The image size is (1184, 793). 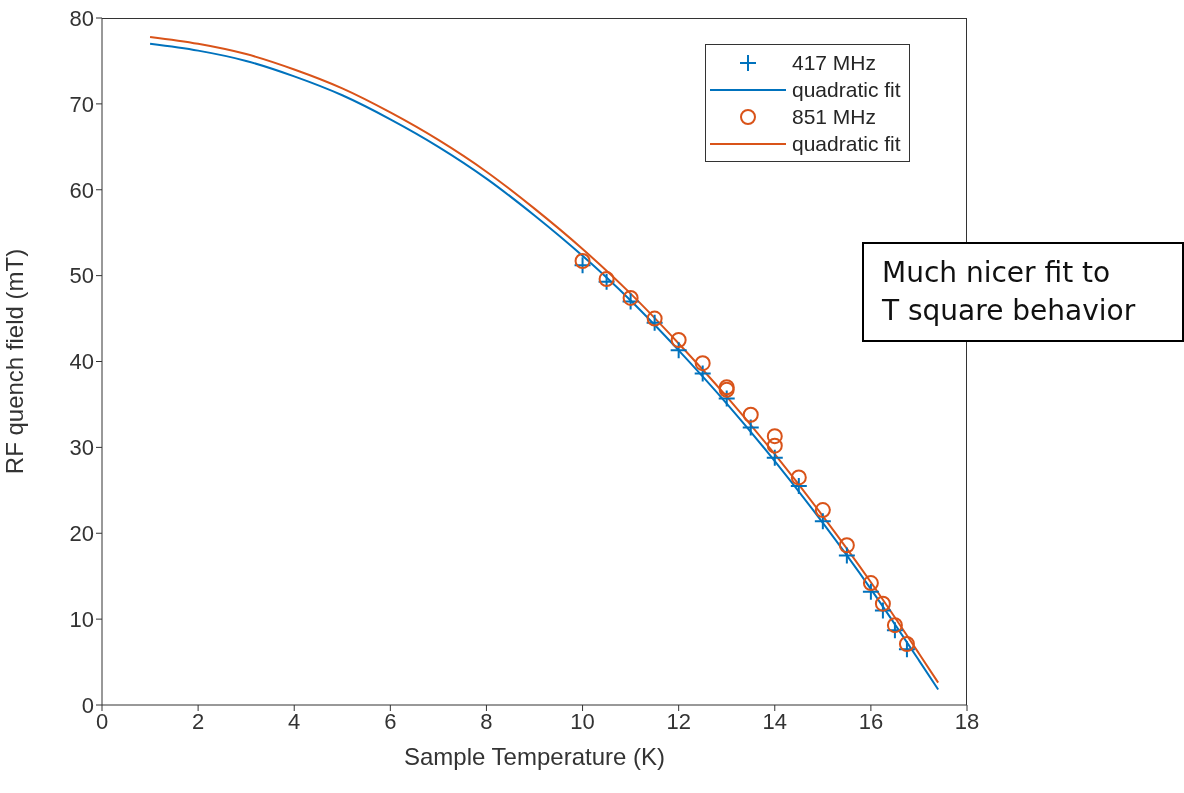 What do you see at coordinates (87, 705) in the screenshot?
I see `y-tick-label: 0` at bounding box center [87, 705].